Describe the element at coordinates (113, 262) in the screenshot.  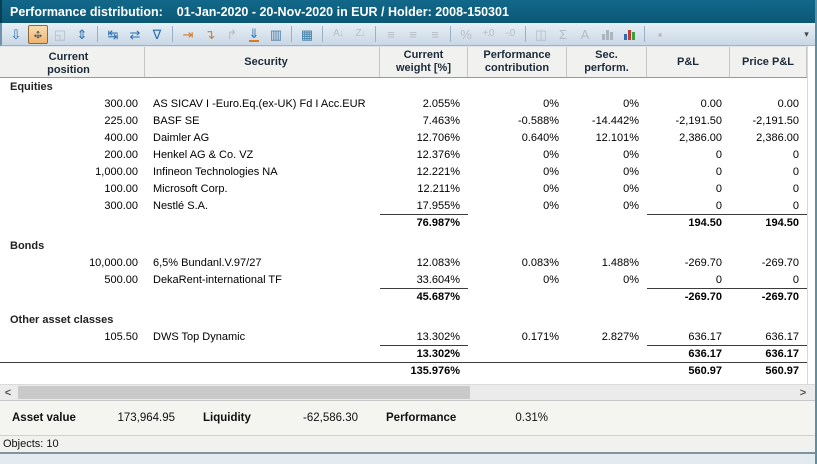
I see `cell-pos: 10,000.00` at that location.